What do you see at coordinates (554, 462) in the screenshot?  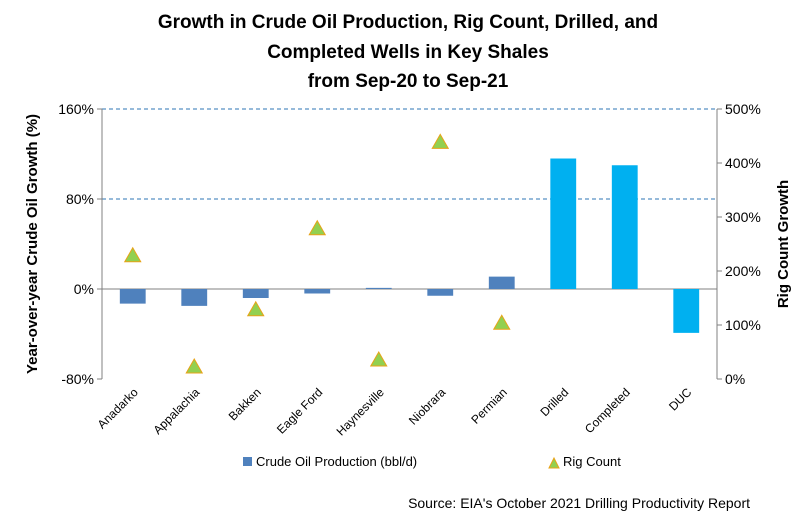 I see `legend-swatch-rig-count` at bounding box center [554, 462].